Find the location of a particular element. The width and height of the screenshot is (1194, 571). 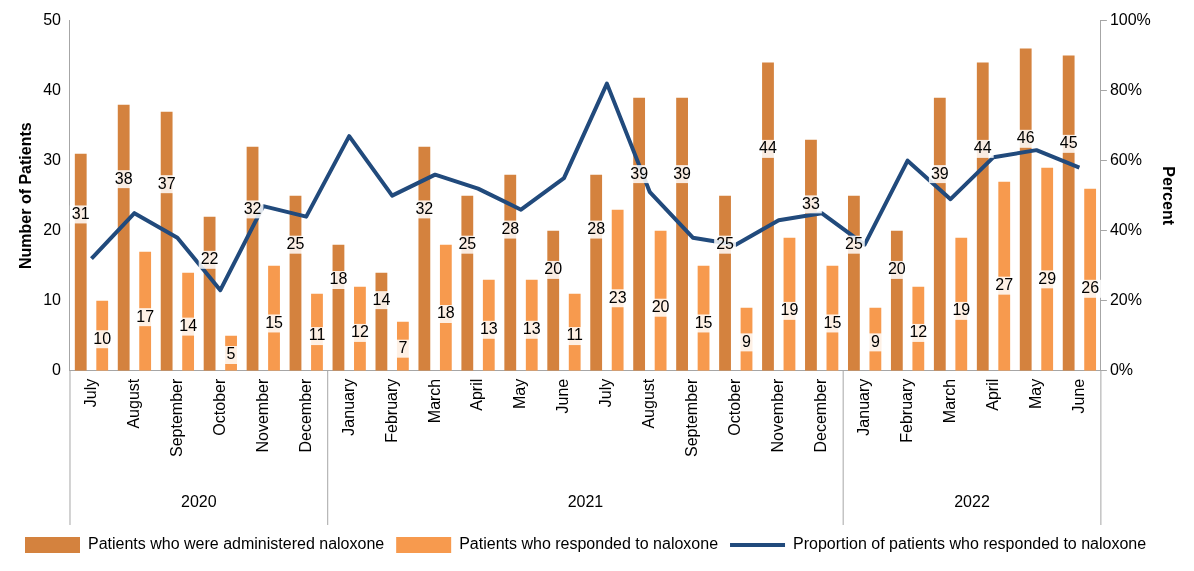

data-label: 45 is located at coordinates (1068, 143).